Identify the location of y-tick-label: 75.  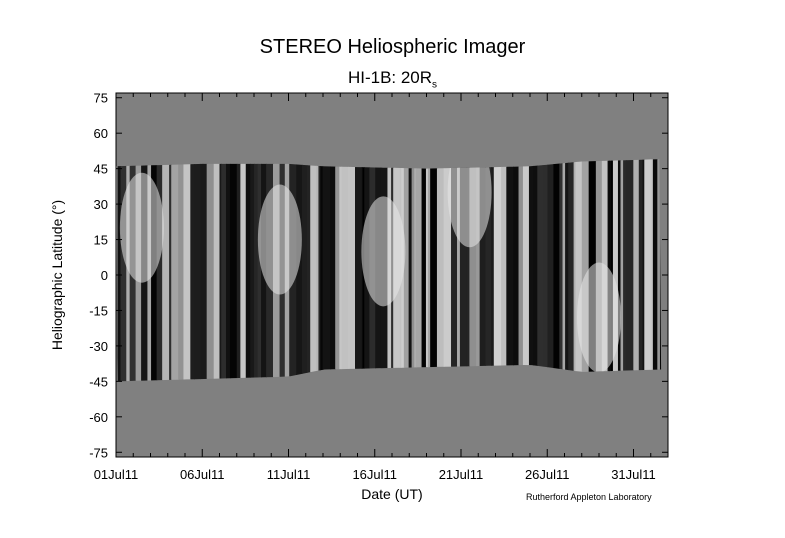
(101, 98).